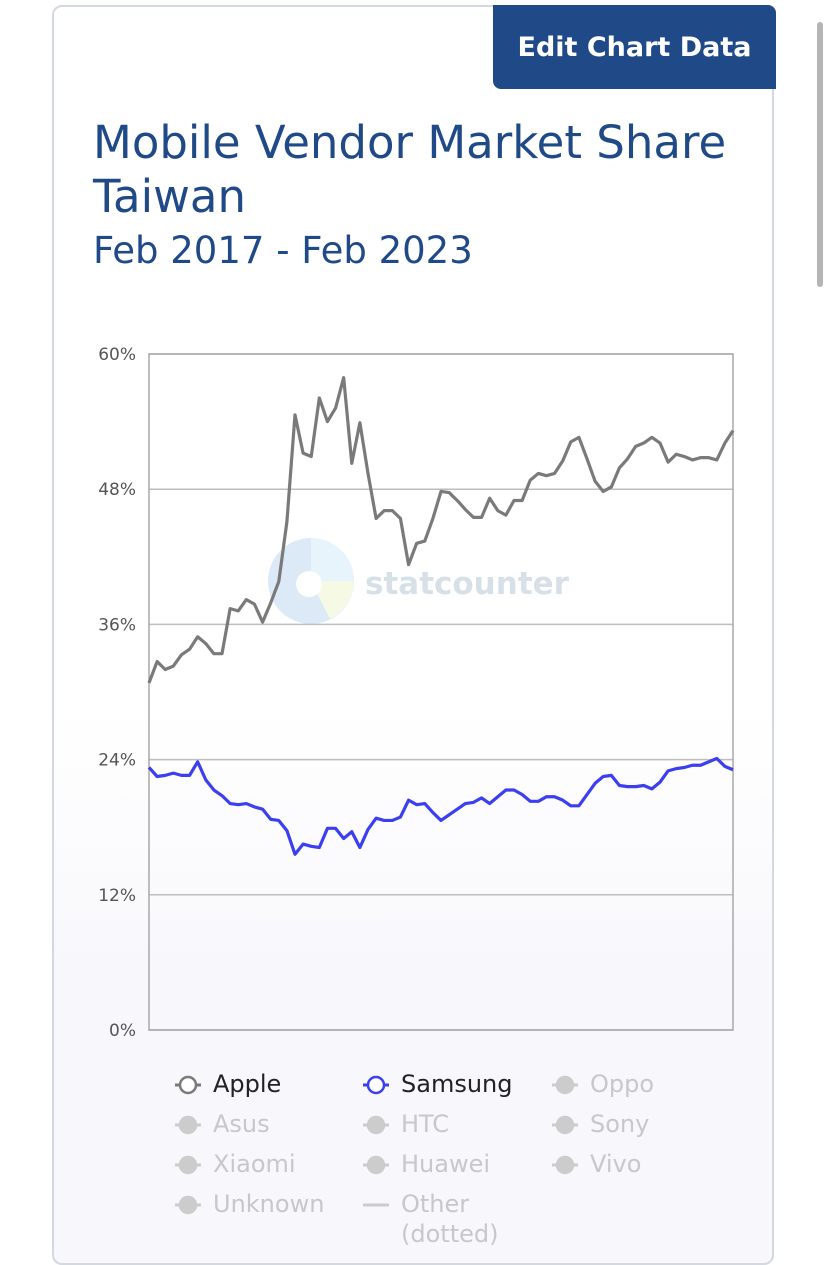  Describe the element at coordinates (467, 584) in the screenshot. I see `watermark-text: statcounter` at that location.